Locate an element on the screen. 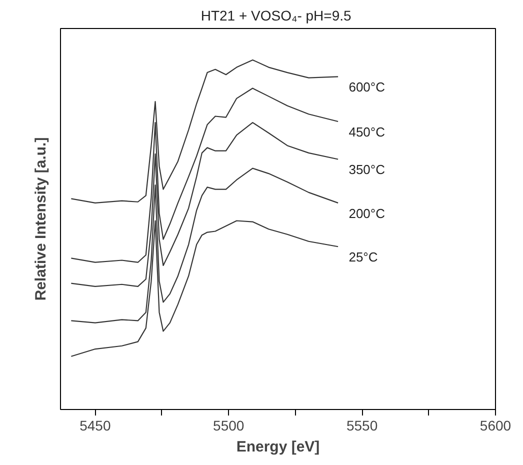 The width and height of the screenshot is (523, 465). x-axis-title: Energy [eV] is located at coordinates (278, 447).